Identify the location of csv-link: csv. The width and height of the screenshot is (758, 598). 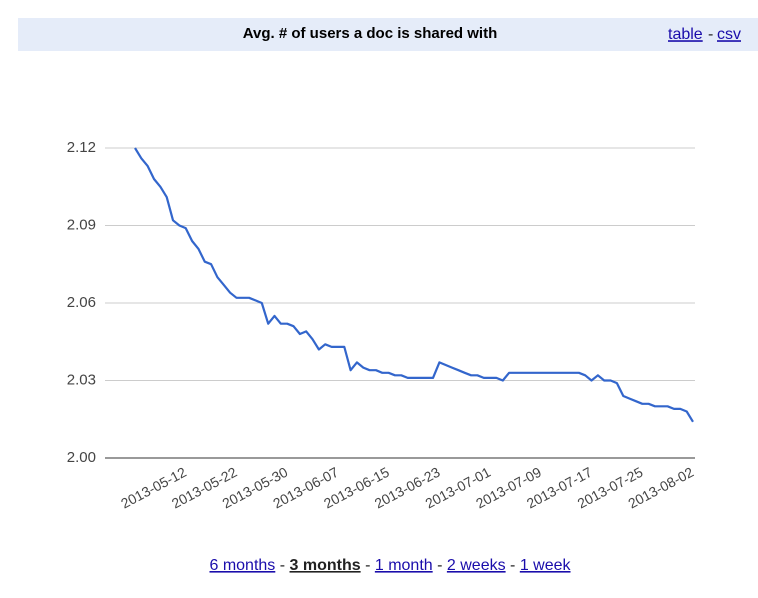
(729, 34).